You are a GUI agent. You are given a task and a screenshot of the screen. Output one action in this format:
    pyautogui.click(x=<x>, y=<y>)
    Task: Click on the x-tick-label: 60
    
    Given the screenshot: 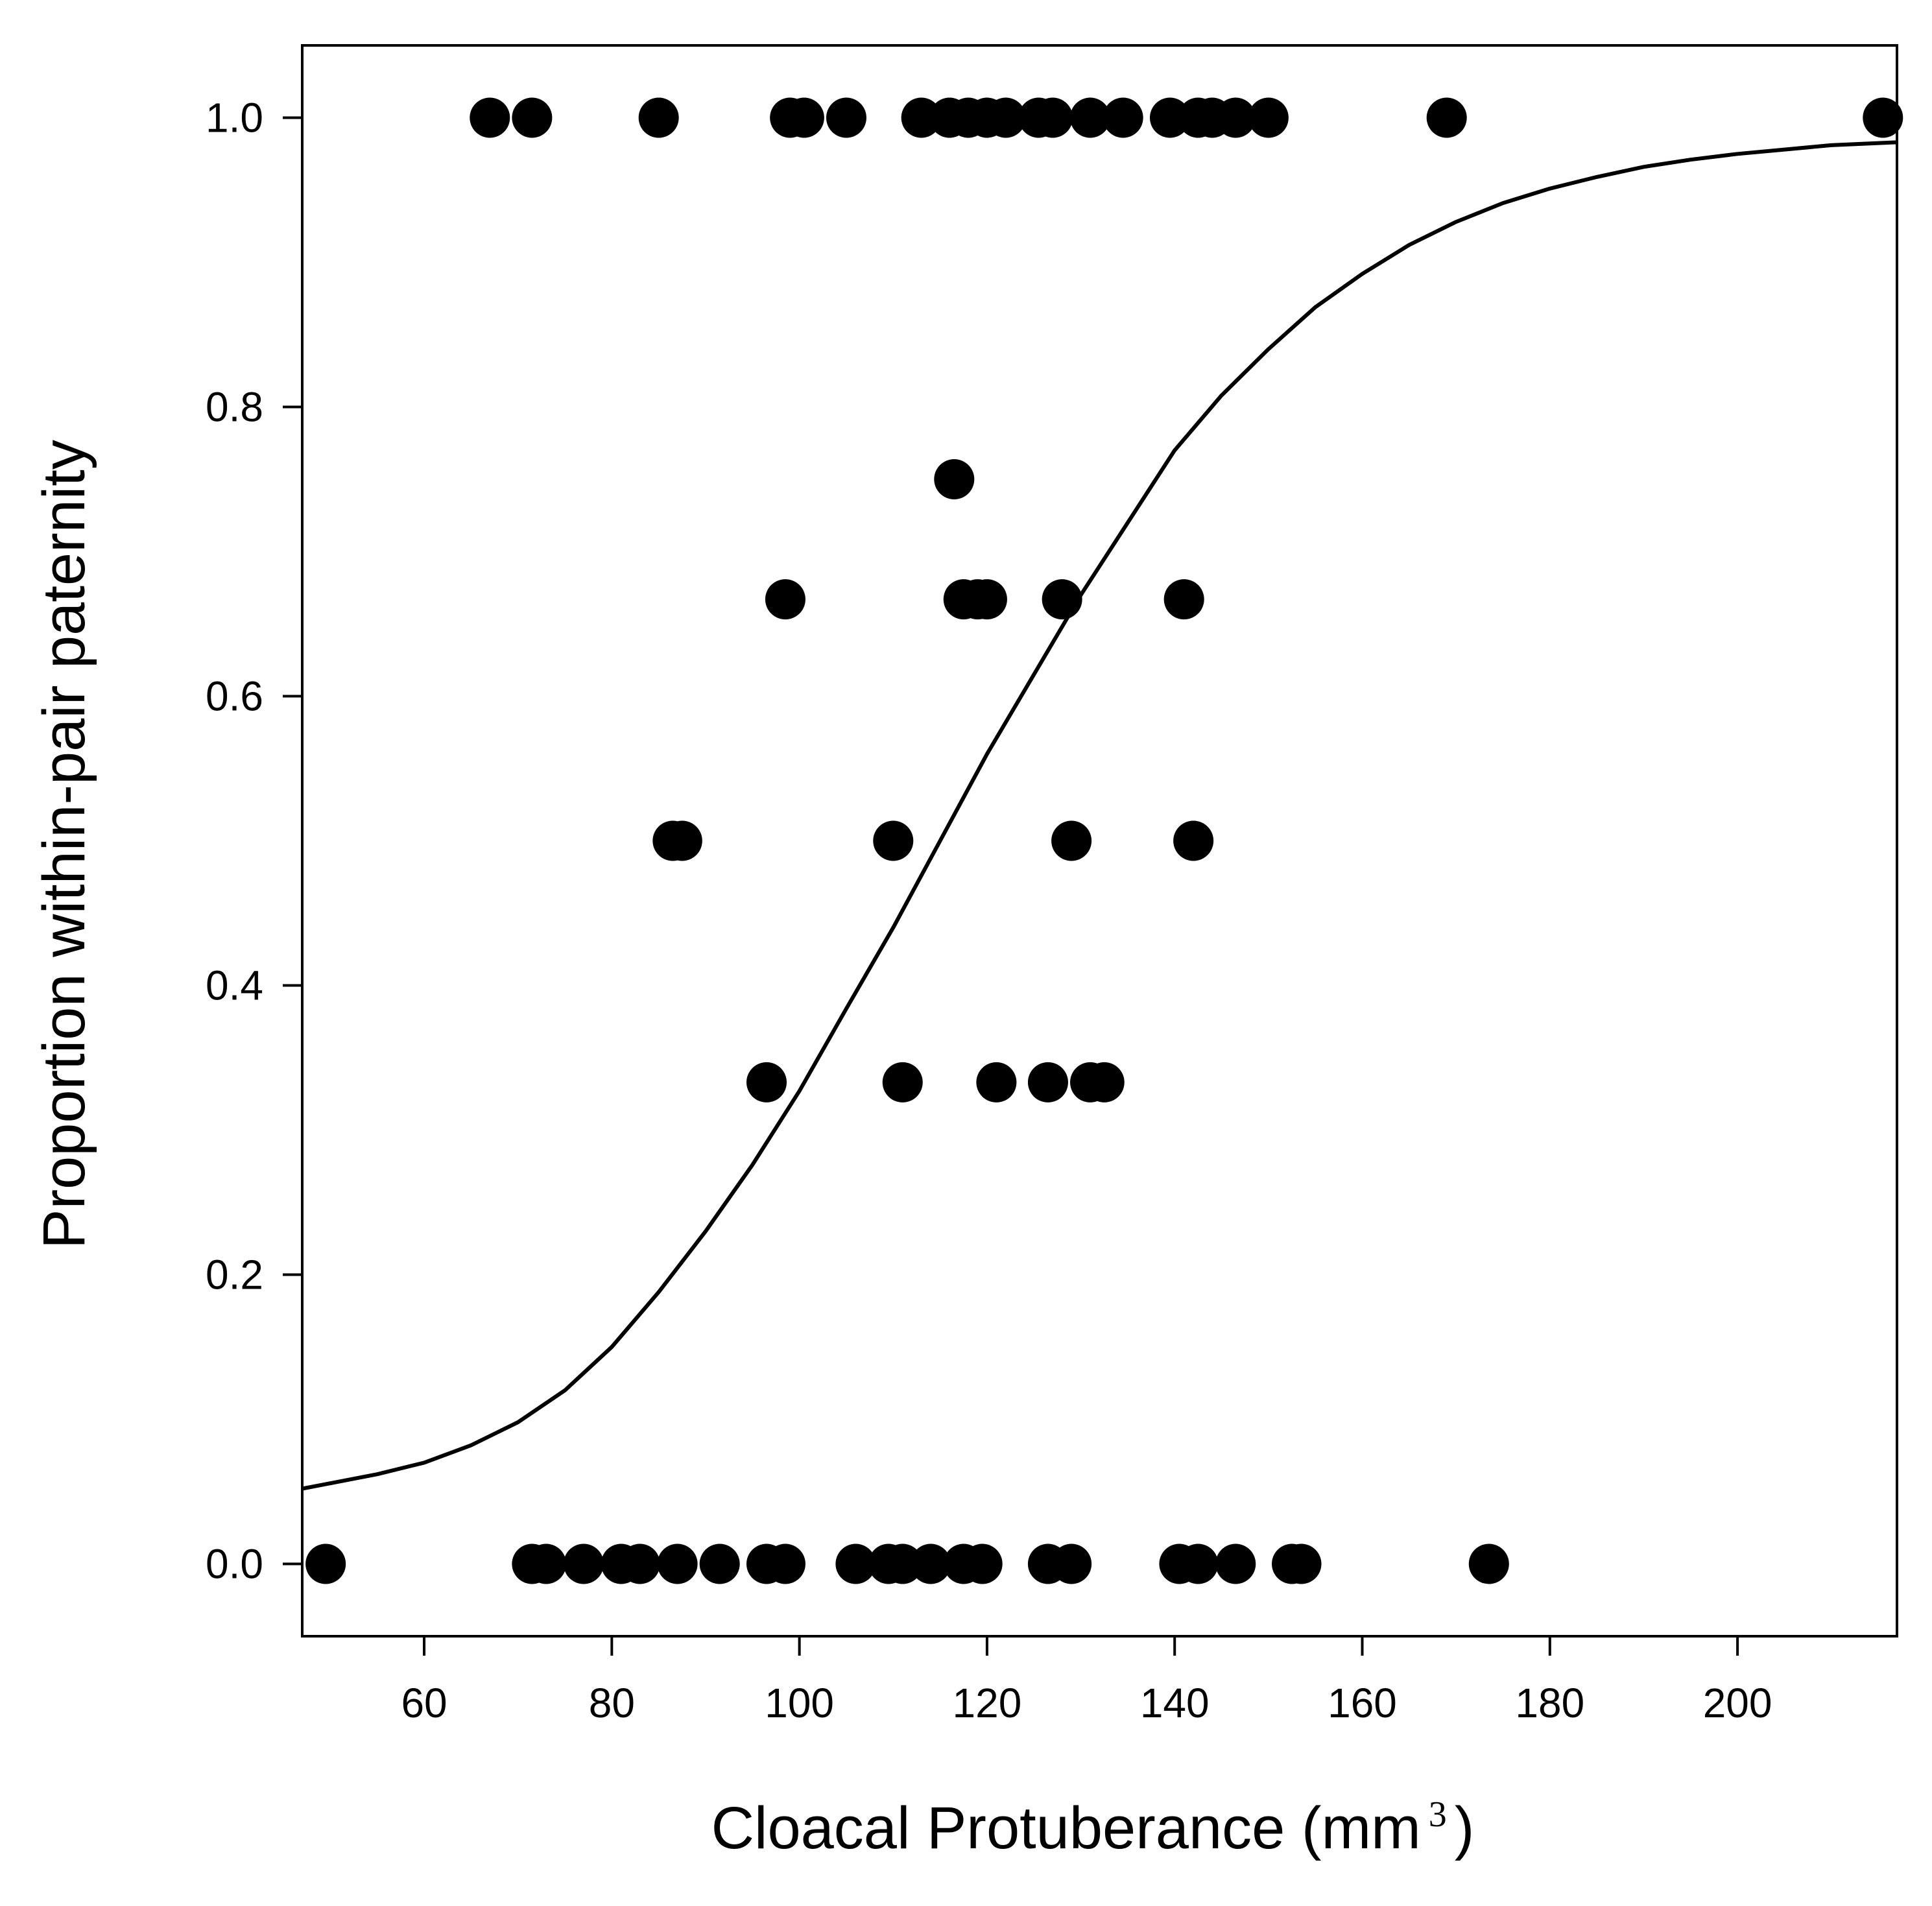 What is the action you would take?
    pyautogui.click(x=424, y=1703)
    